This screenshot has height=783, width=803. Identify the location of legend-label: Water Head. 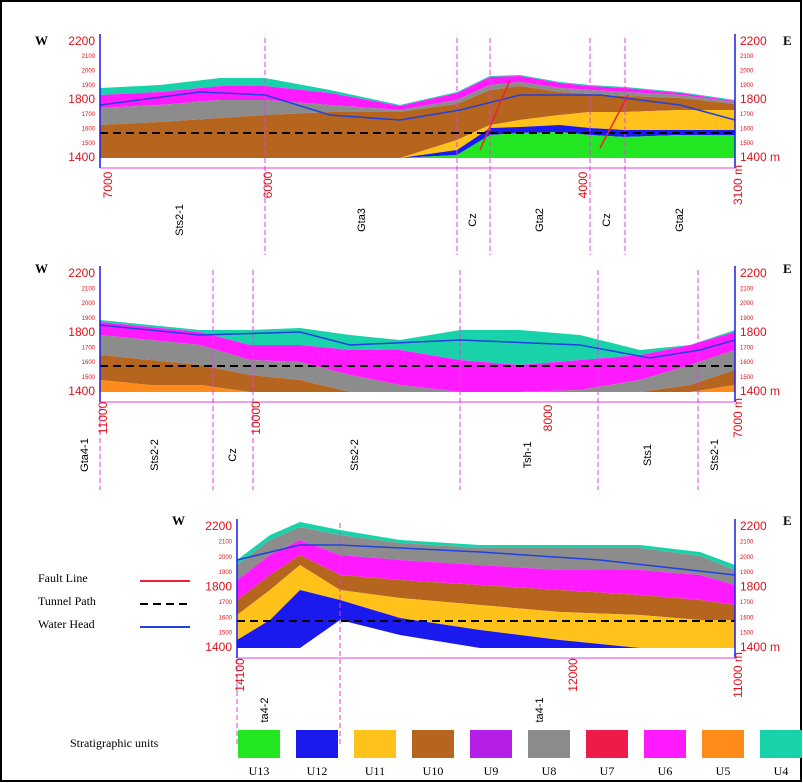
(66, 624).